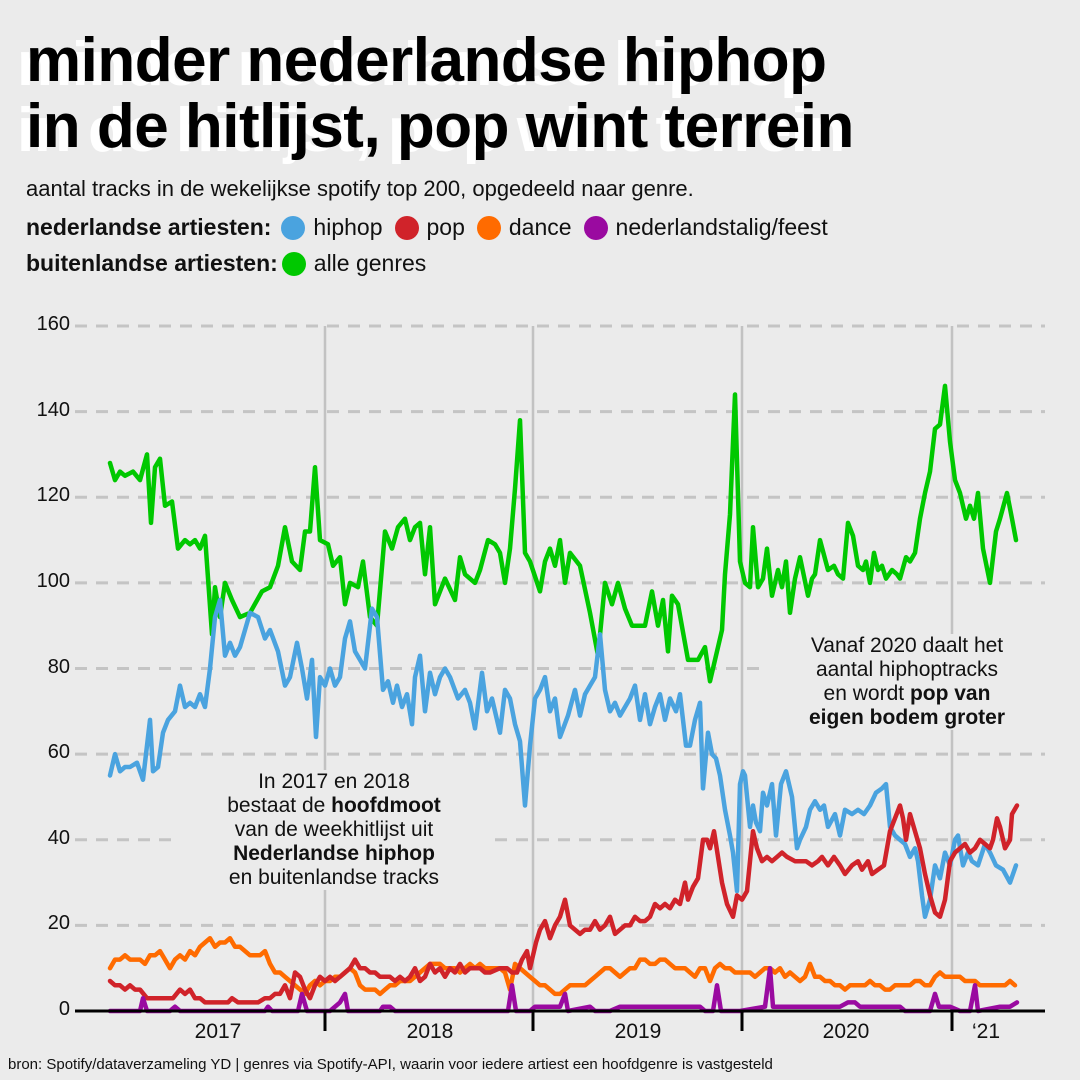 This screenshot has height=1080, width=1080. What do you see at coordinates (334, 781) in the screenshot?
I see `annotation-line: In 2017 en 2018` at bounding box center [334, 781].